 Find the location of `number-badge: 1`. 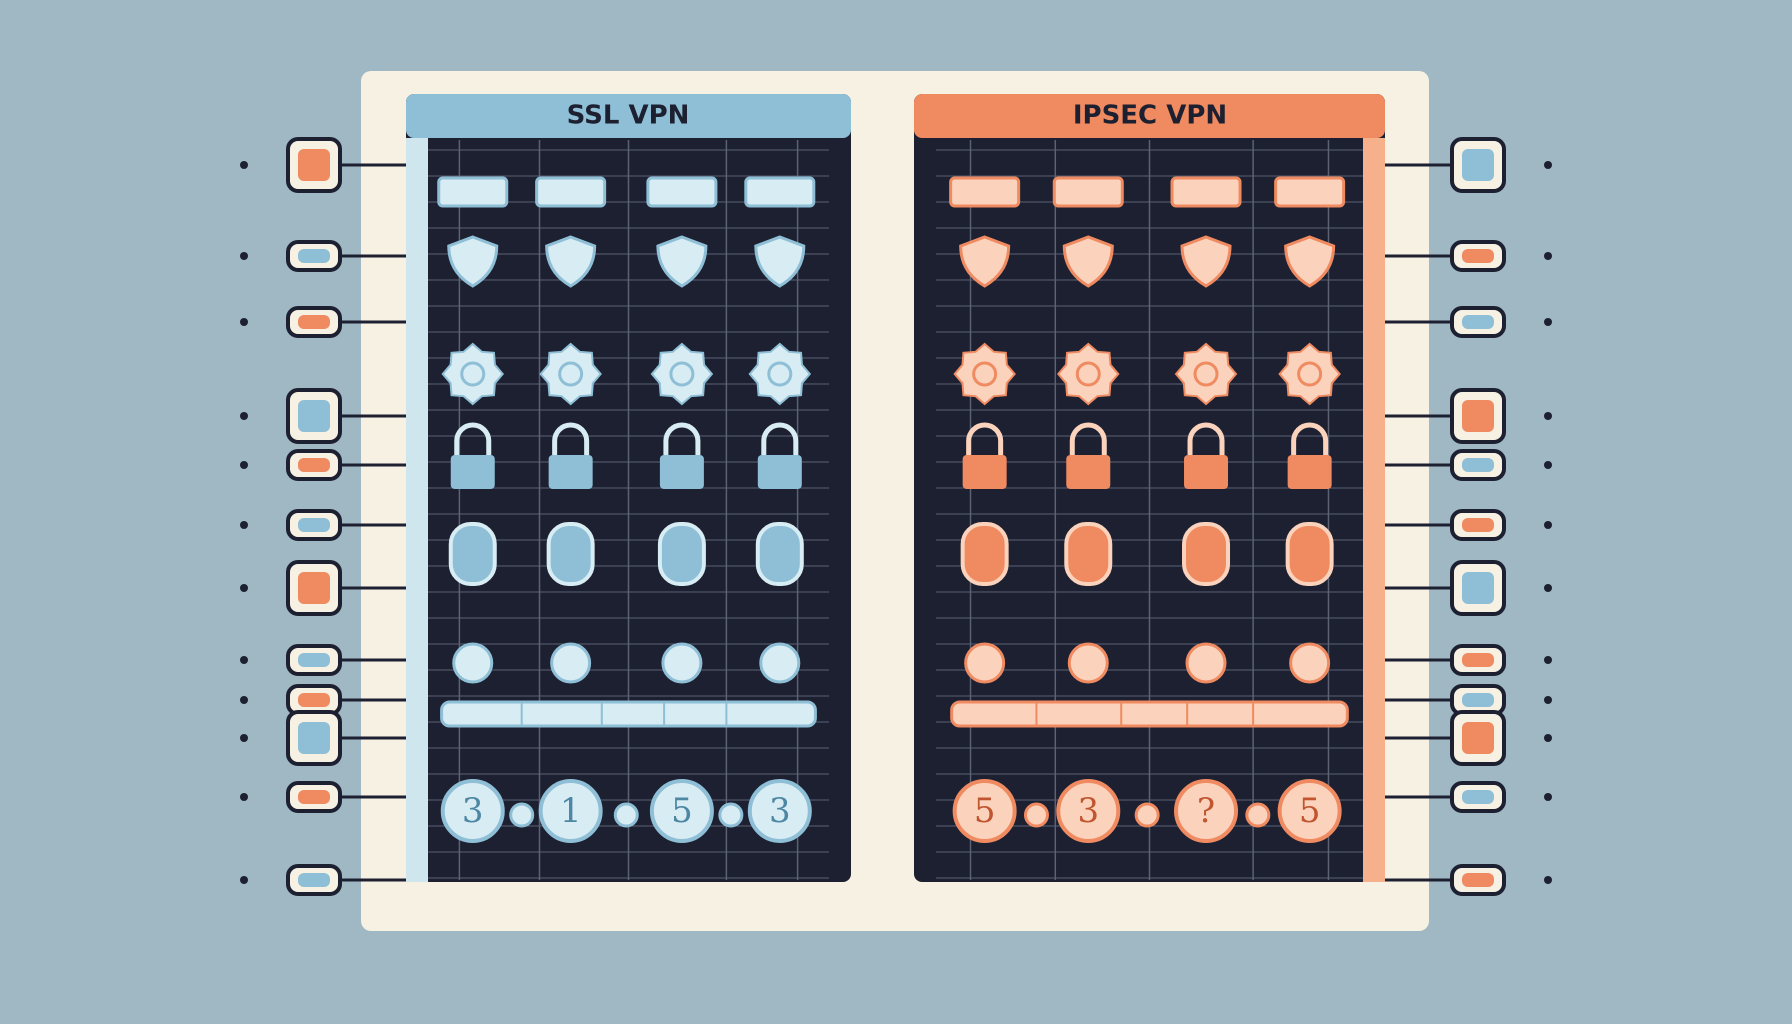

number-badge: 1 is located at coordinates (571, 811).